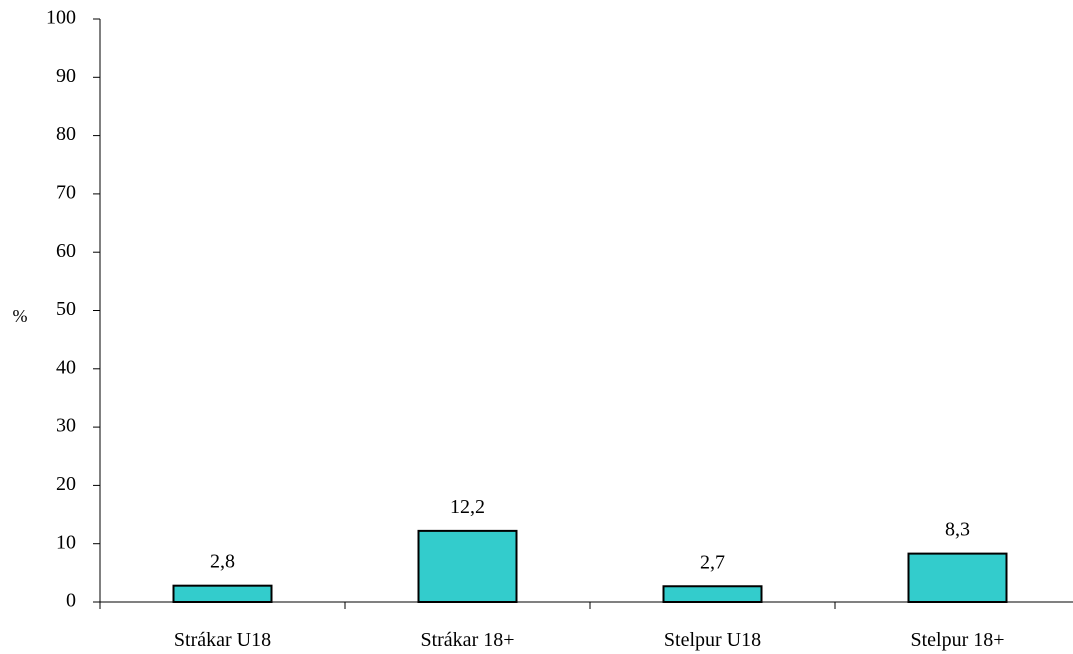 The height and width of the screenshot is (654, 1073). What do you see at coordinates (66, 76) in the screenshot?
I see `y-tick-label: 90` at bounding box center [66, 76].